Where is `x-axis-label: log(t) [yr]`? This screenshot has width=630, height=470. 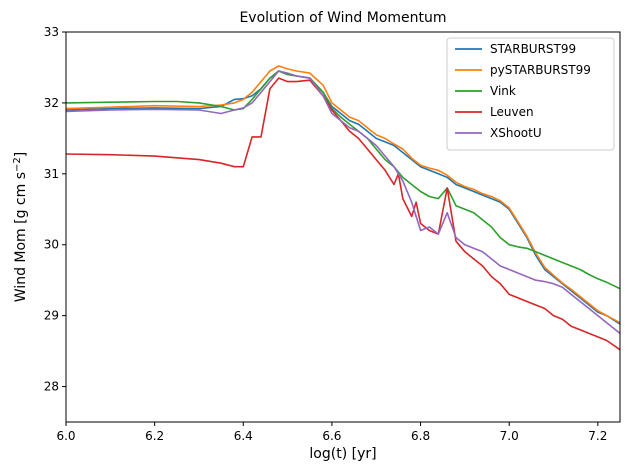
x-axis-label: log(t) [yr] is located at coordinates (342, 454).